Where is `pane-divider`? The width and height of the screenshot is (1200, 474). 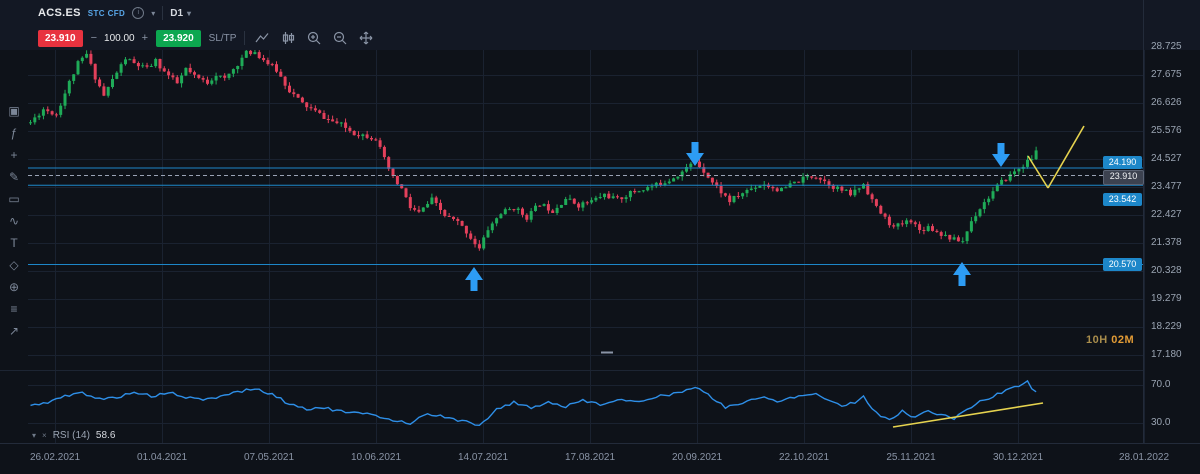
pane-divider is located at coordinates (571, 370).